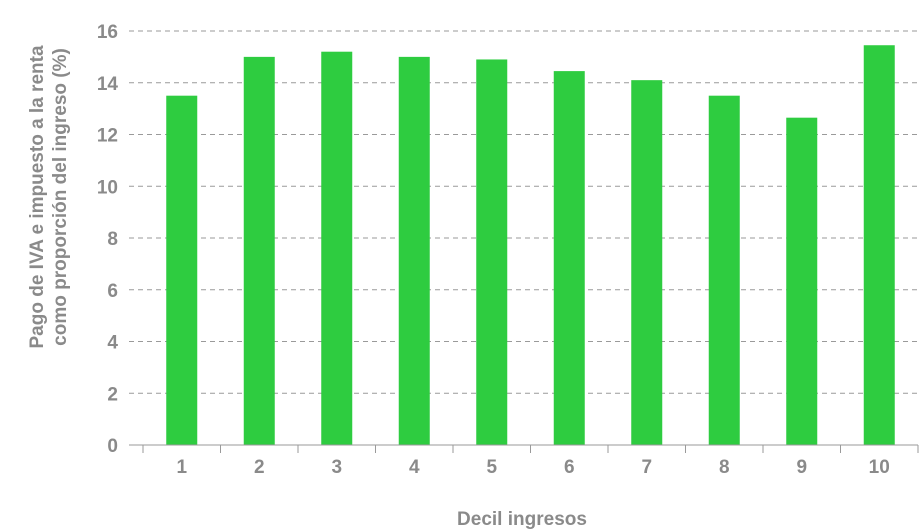 The height and width of the screenshot is (530, 922). What do you see at coordinates (724, 467) in the screenshot?
I see `x-tick-label: 8` at bounding box center [724, 467].